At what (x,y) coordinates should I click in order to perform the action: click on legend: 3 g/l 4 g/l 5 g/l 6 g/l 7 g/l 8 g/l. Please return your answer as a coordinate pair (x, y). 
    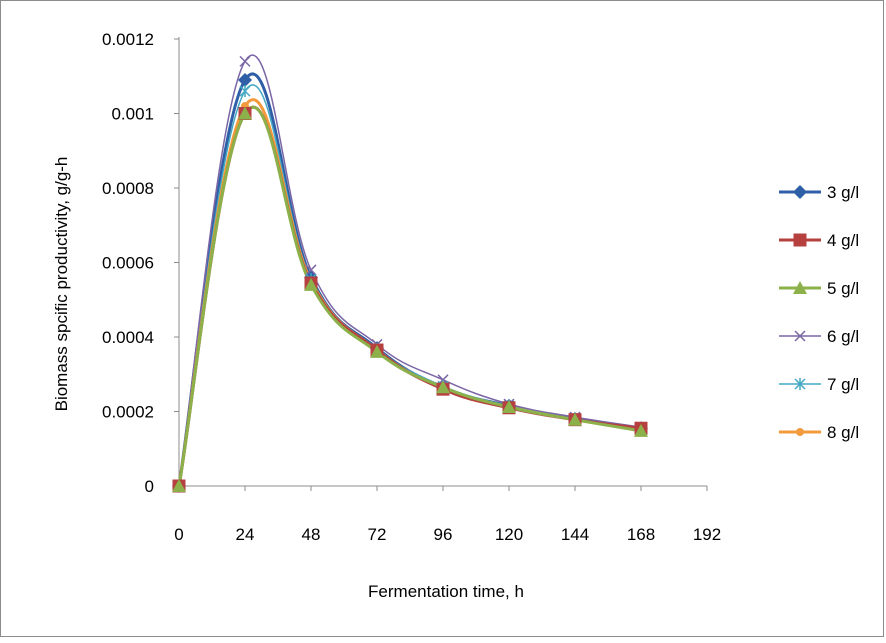
    Looking at the image, I should click on (819, 312).